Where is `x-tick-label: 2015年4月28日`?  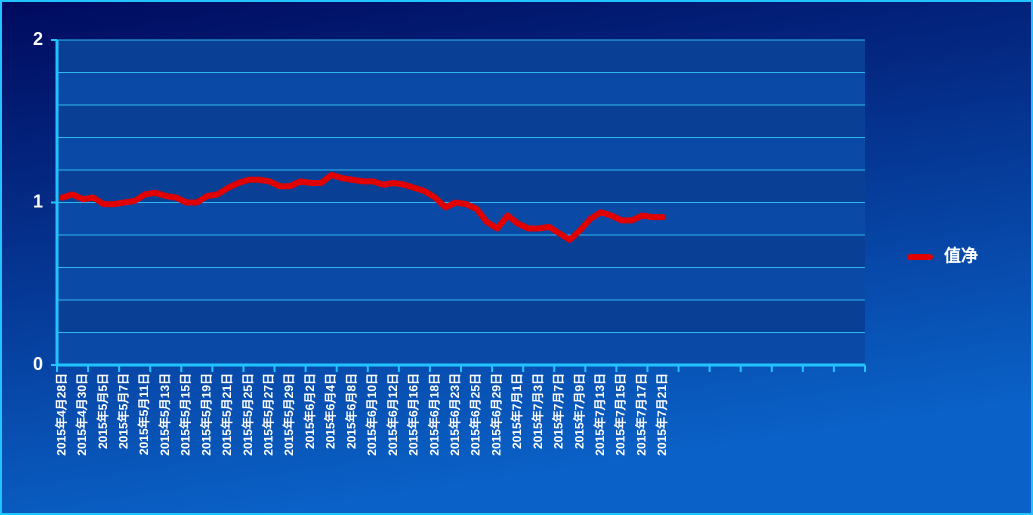
x-tick-label: 2015年4月28日 is located at coordinates (60, 414).